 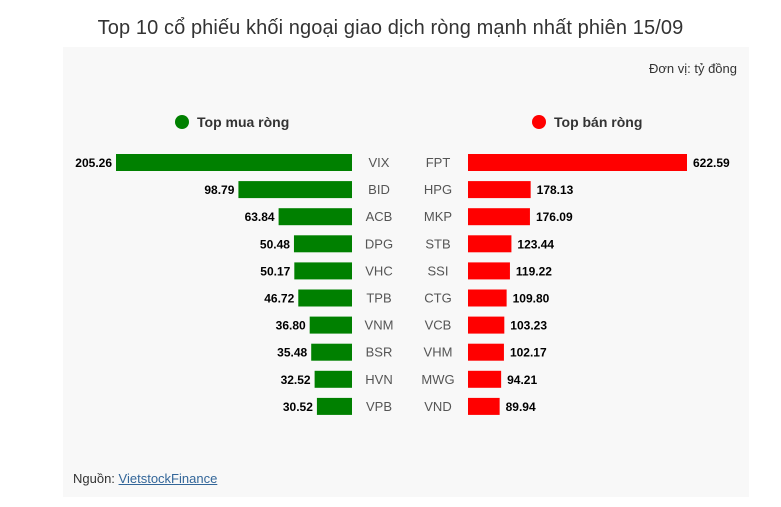 What do you see at coordinates (437, 243) in the screenshot?
I see `sell-ticker-label: STB` at bounding box center [437, 243].